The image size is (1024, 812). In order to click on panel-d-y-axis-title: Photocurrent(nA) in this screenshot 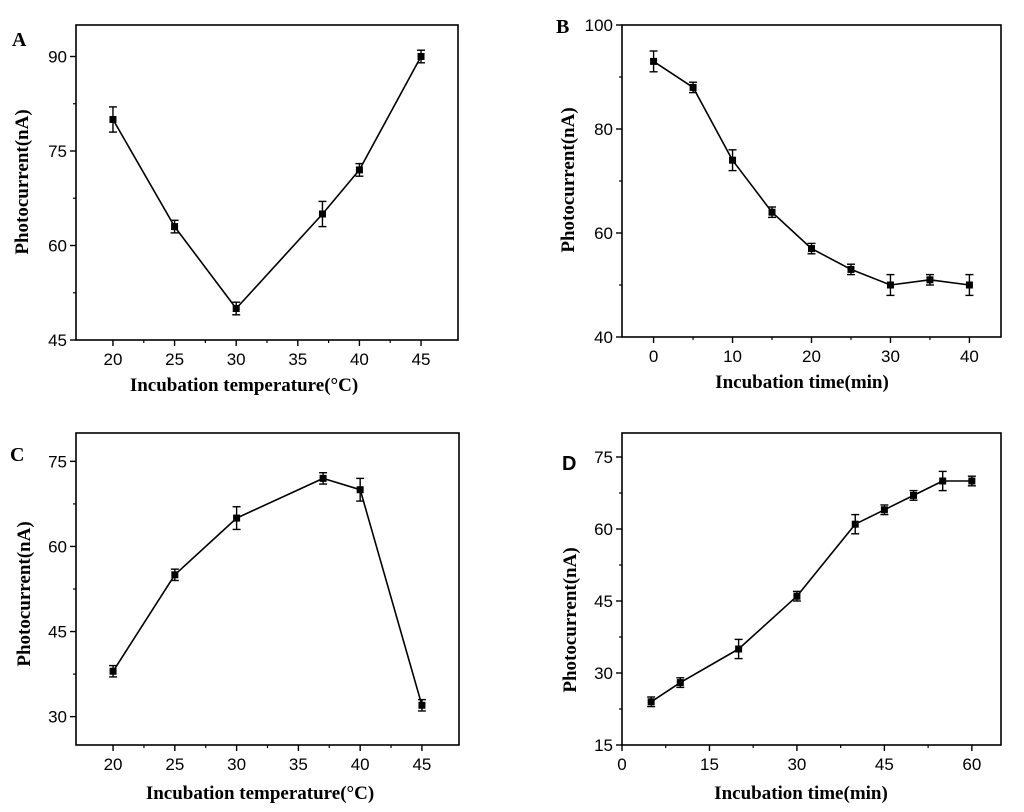, I will do `click(570, 619)`.